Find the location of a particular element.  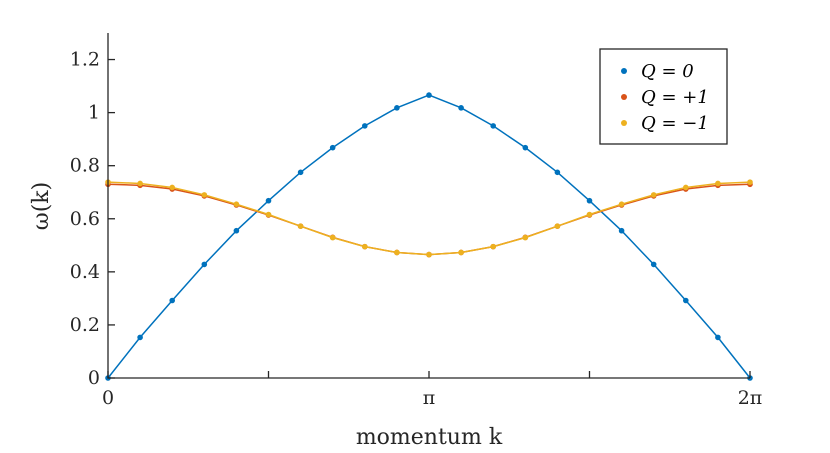

legend-label: Q = 0 is located at coordinates (667, 71).